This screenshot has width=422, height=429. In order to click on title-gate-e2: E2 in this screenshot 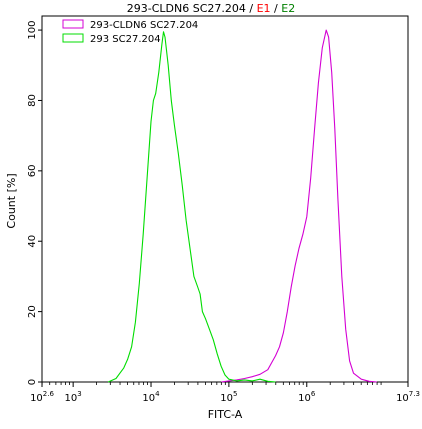, I will do `click(288, 8)`.